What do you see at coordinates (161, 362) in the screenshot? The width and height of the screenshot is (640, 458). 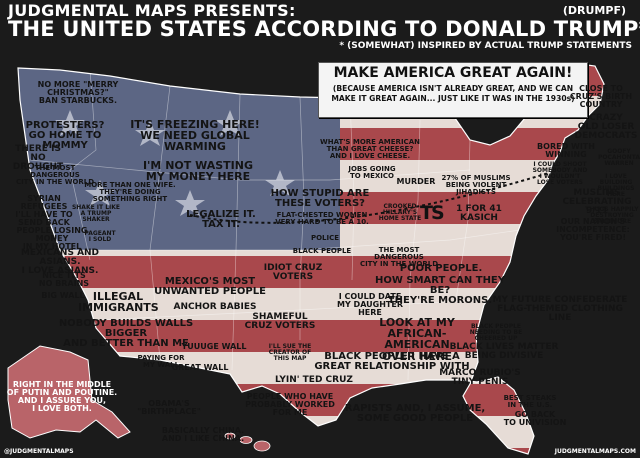 I see `label-paying-wall: PAYING FOR MY WALL` at bounding box center [161, 362].